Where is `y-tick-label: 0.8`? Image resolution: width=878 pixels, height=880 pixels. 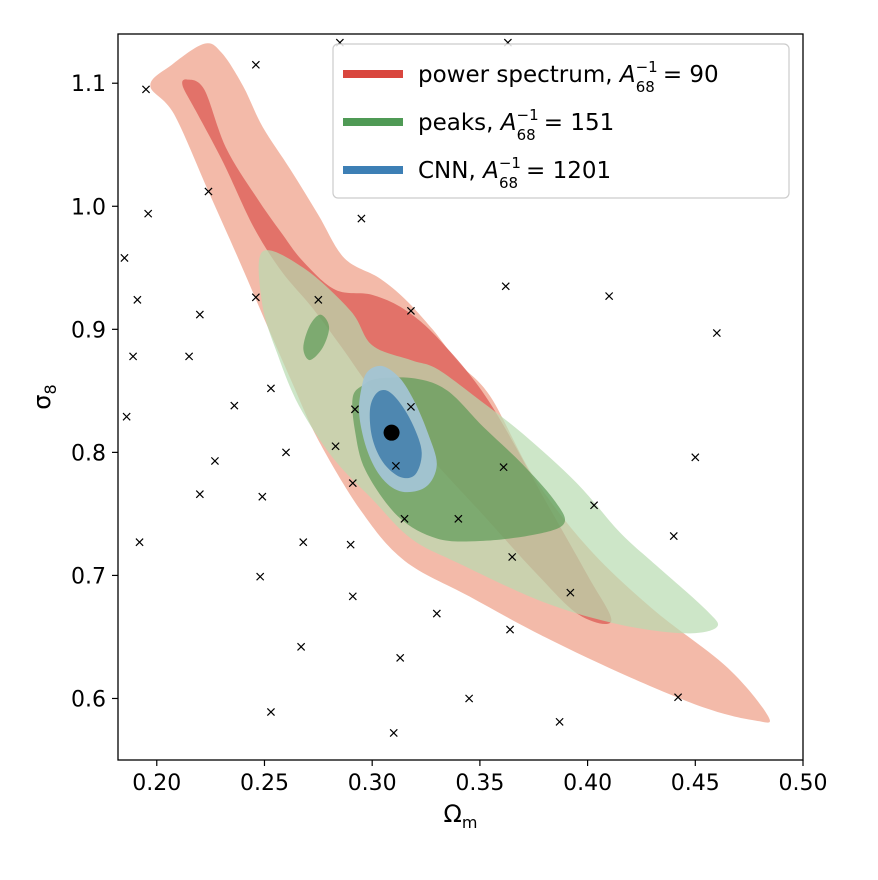 y-tick-label: 0.8 is located at coordinates (88, 453).